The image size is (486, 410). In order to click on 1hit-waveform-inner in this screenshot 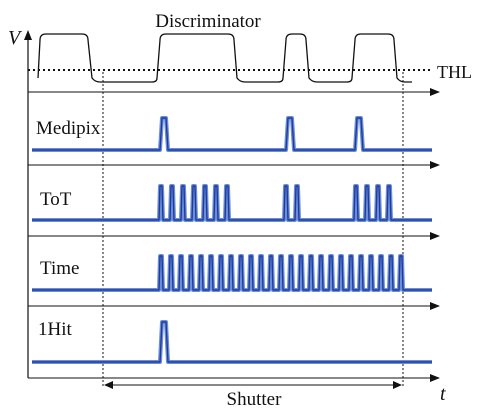, I will do `click(232, 342)`.